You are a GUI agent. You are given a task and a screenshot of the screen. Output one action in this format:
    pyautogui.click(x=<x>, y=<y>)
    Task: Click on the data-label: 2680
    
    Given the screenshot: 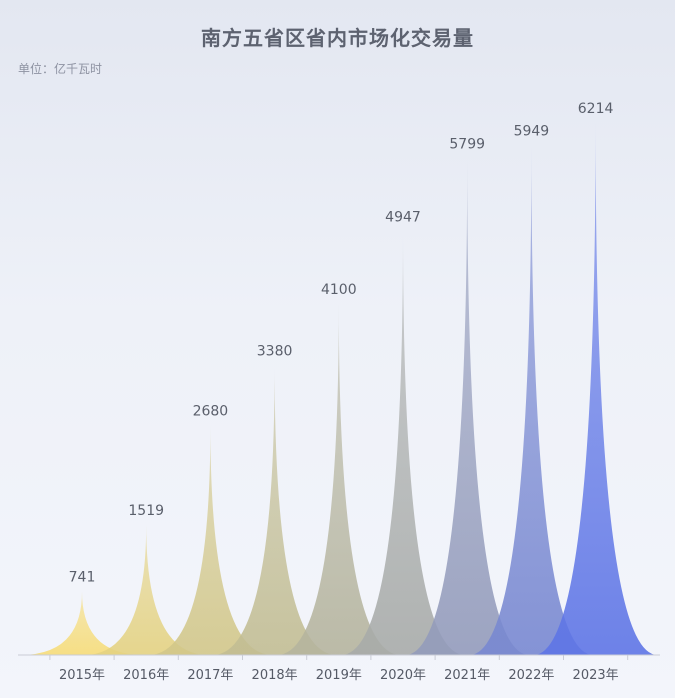 What is the action you would take?
    pyautogui.click(x=211, y=412)
    